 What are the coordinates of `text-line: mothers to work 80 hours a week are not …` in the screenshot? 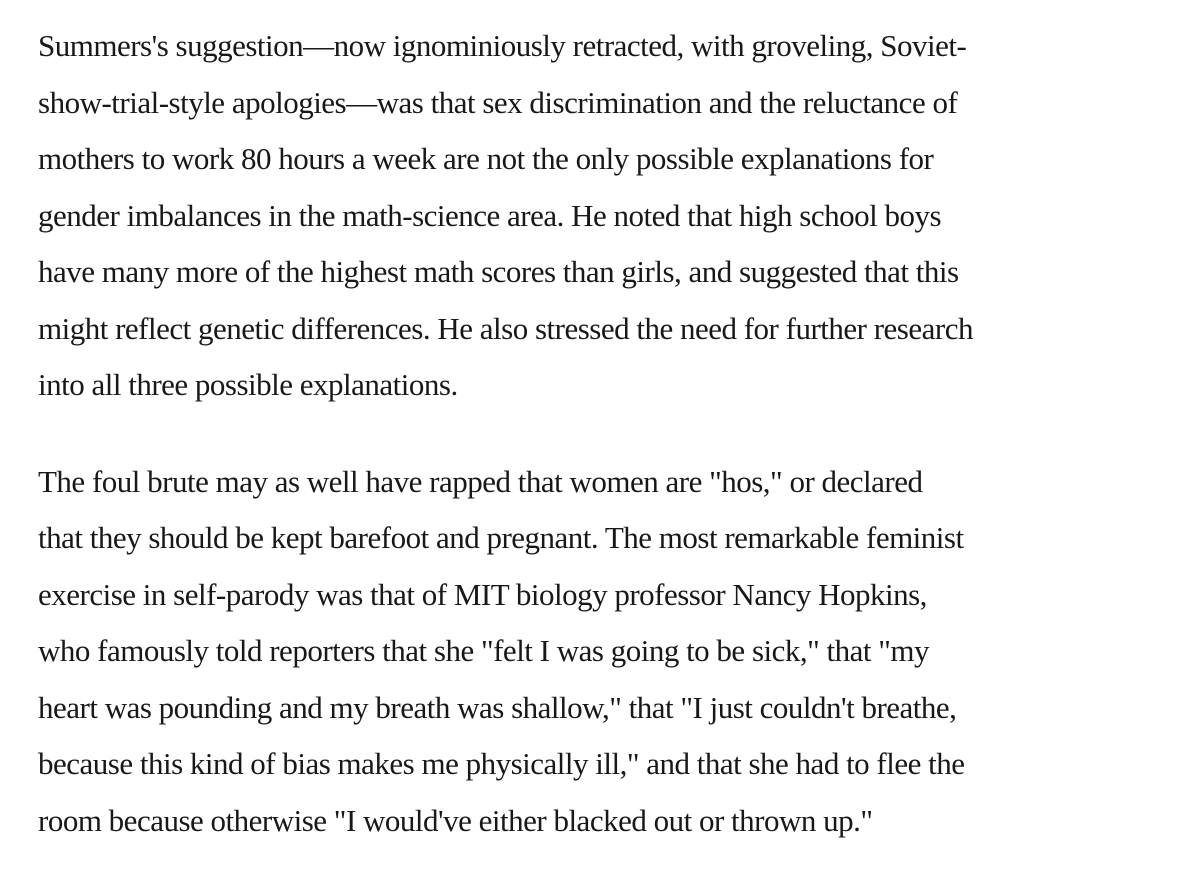 It's located at (486, 158).